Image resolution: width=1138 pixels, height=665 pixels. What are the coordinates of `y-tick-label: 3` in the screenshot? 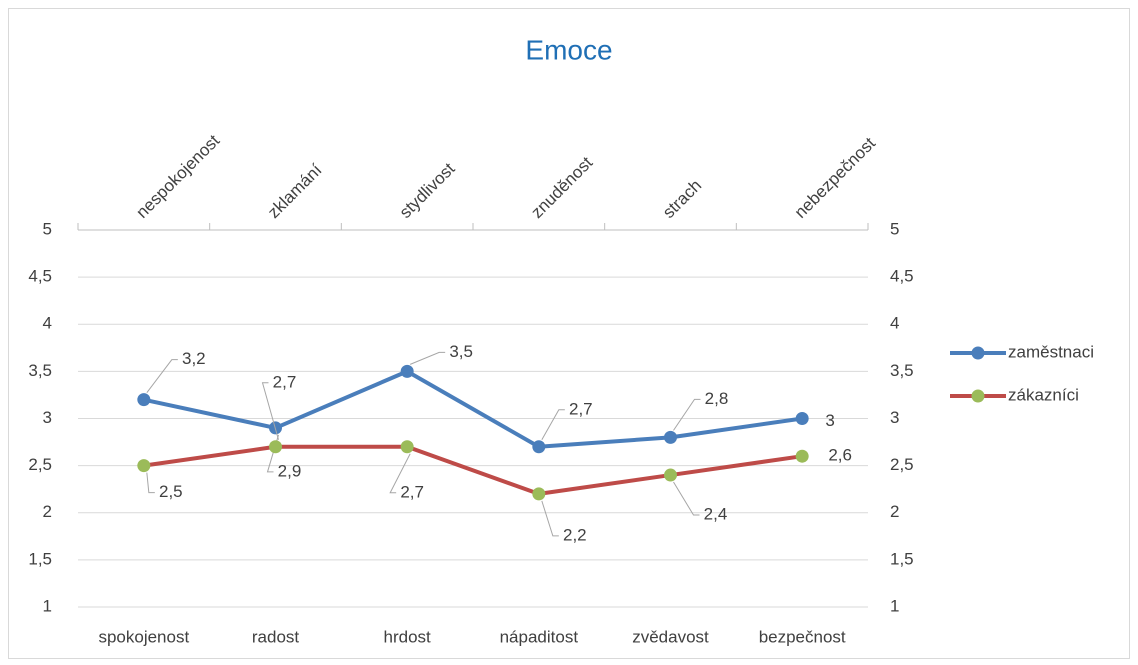 It's located at (47, 417).